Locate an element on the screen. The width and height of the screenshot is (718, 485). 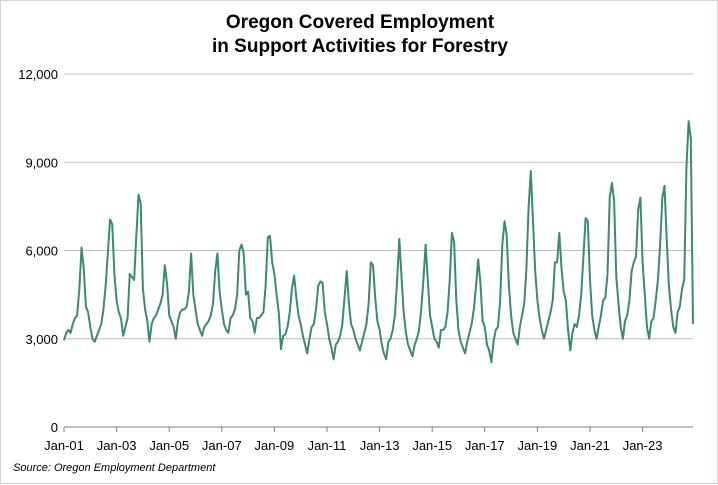
y-tick-label: 6,000 is located at coordinates (41, 251).